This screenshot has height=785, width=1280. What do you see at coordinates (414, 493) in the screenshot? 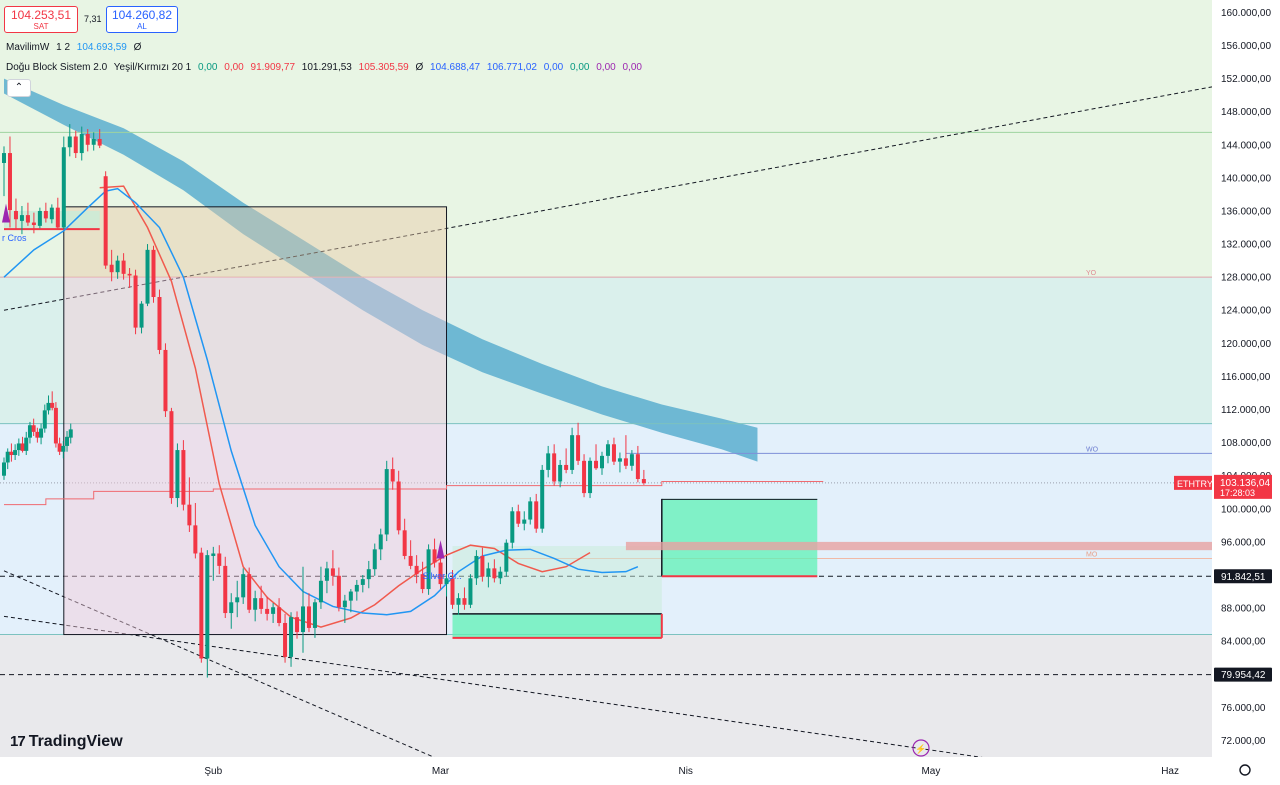
I see `block-step-line` at bounding box center [414, 493].